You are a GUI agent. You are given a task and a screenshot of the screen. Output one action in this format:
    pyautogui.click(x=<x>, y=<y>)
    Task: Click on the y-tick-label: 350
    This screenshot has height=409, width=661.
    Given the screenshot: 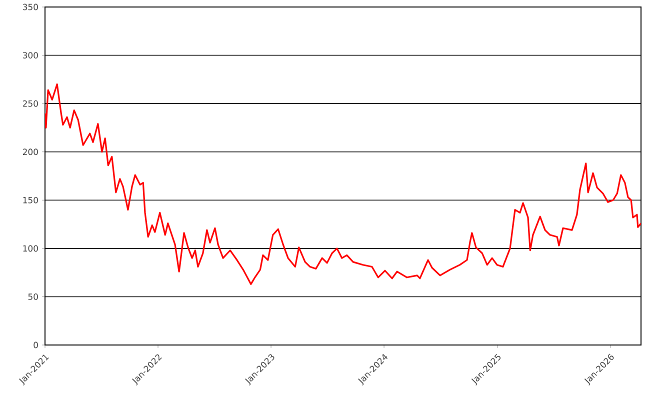 What is the action you would take?
    pyautogui.click(x=30, y=7)
    